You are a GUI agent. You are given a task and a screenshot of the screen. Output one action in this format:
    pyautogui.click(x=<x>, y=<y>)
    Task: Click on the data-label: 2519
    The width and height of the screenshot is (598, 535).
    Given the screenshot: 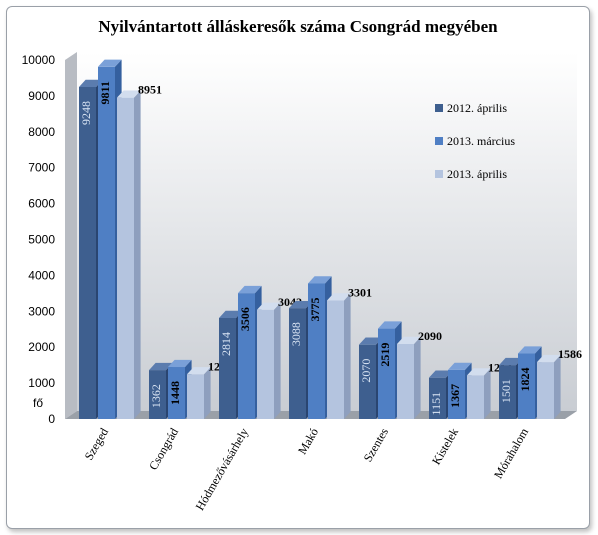 What is the action you would take?
    pyautogui.click(x=385, y=355)
    